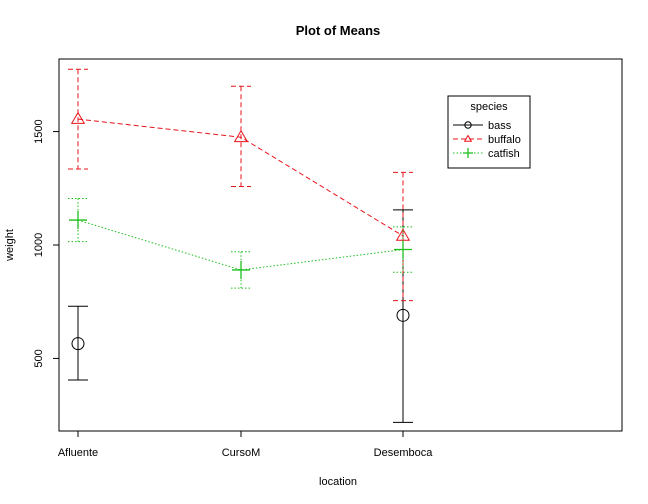  What do you see at coordinates (504, 154) in the screenshot?
I see `legend-label-catfish: catfish` at bounding box center [504, 154].